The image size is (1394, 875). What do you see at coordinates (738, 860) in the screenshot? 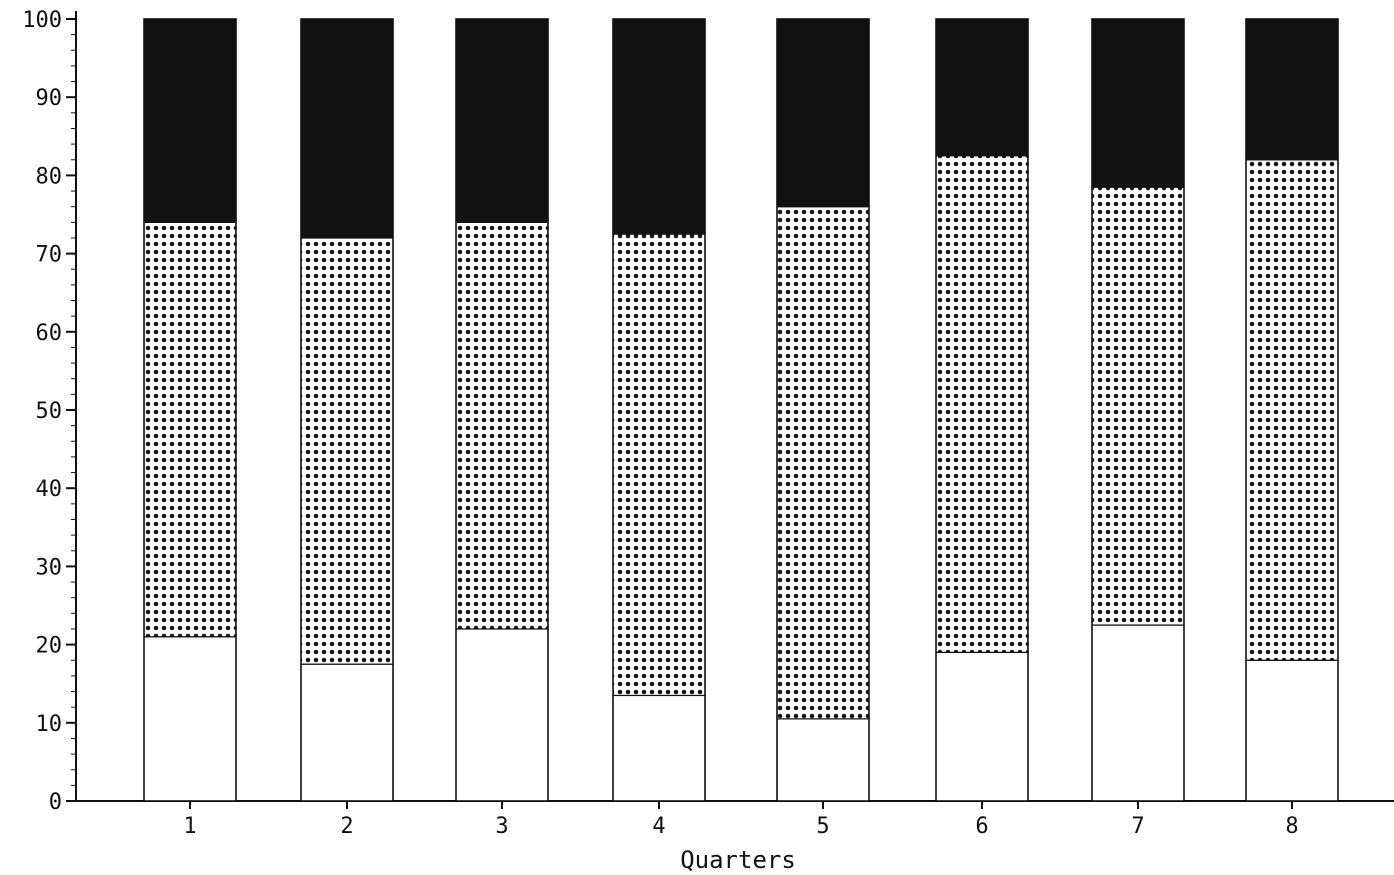
I see `x-axis-title: Quarters` at bounding box center [738, 860].